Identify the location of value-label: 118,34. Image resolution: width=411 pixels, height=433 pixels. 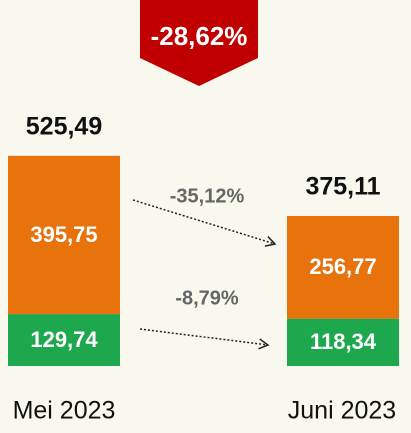
(343, 341).